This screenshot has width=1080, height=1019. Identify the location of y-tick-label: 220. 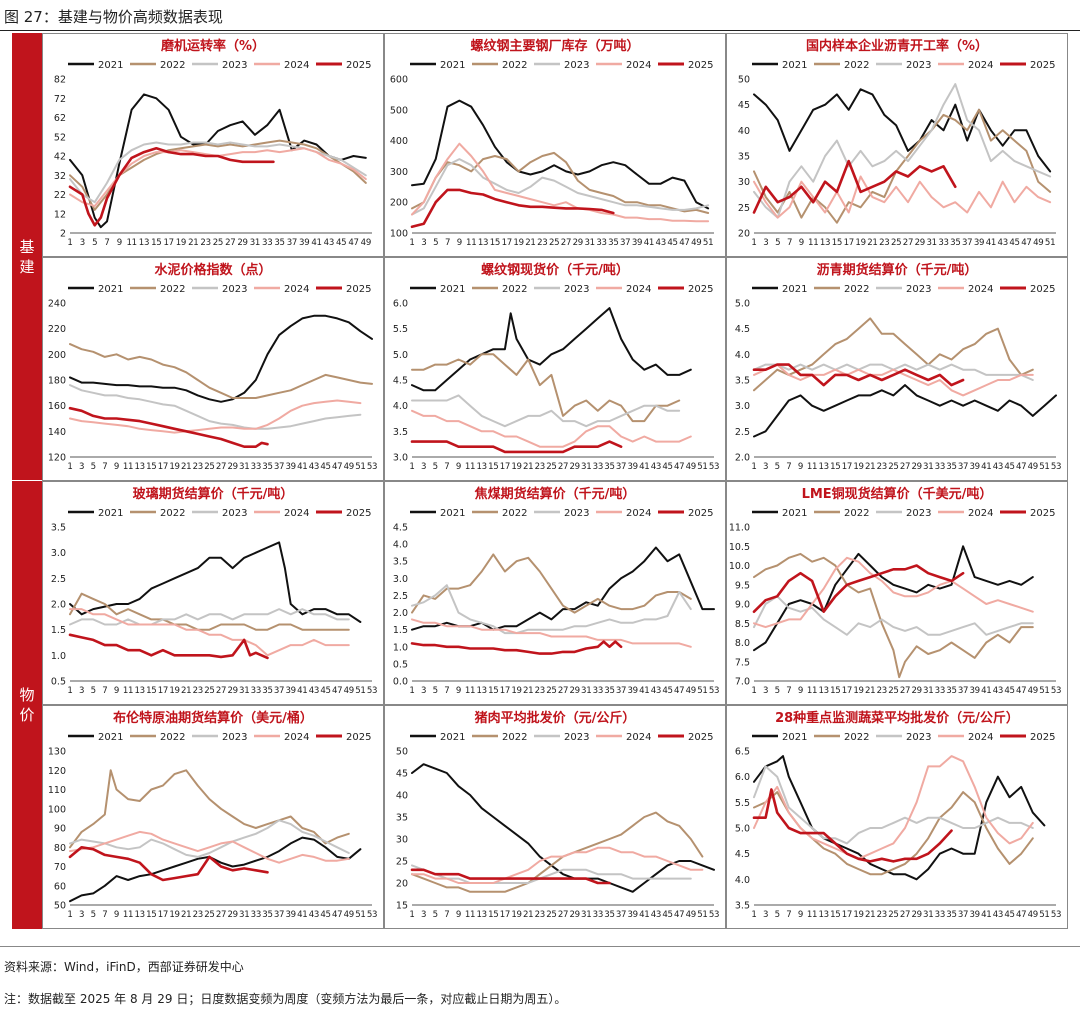
(57, 329).